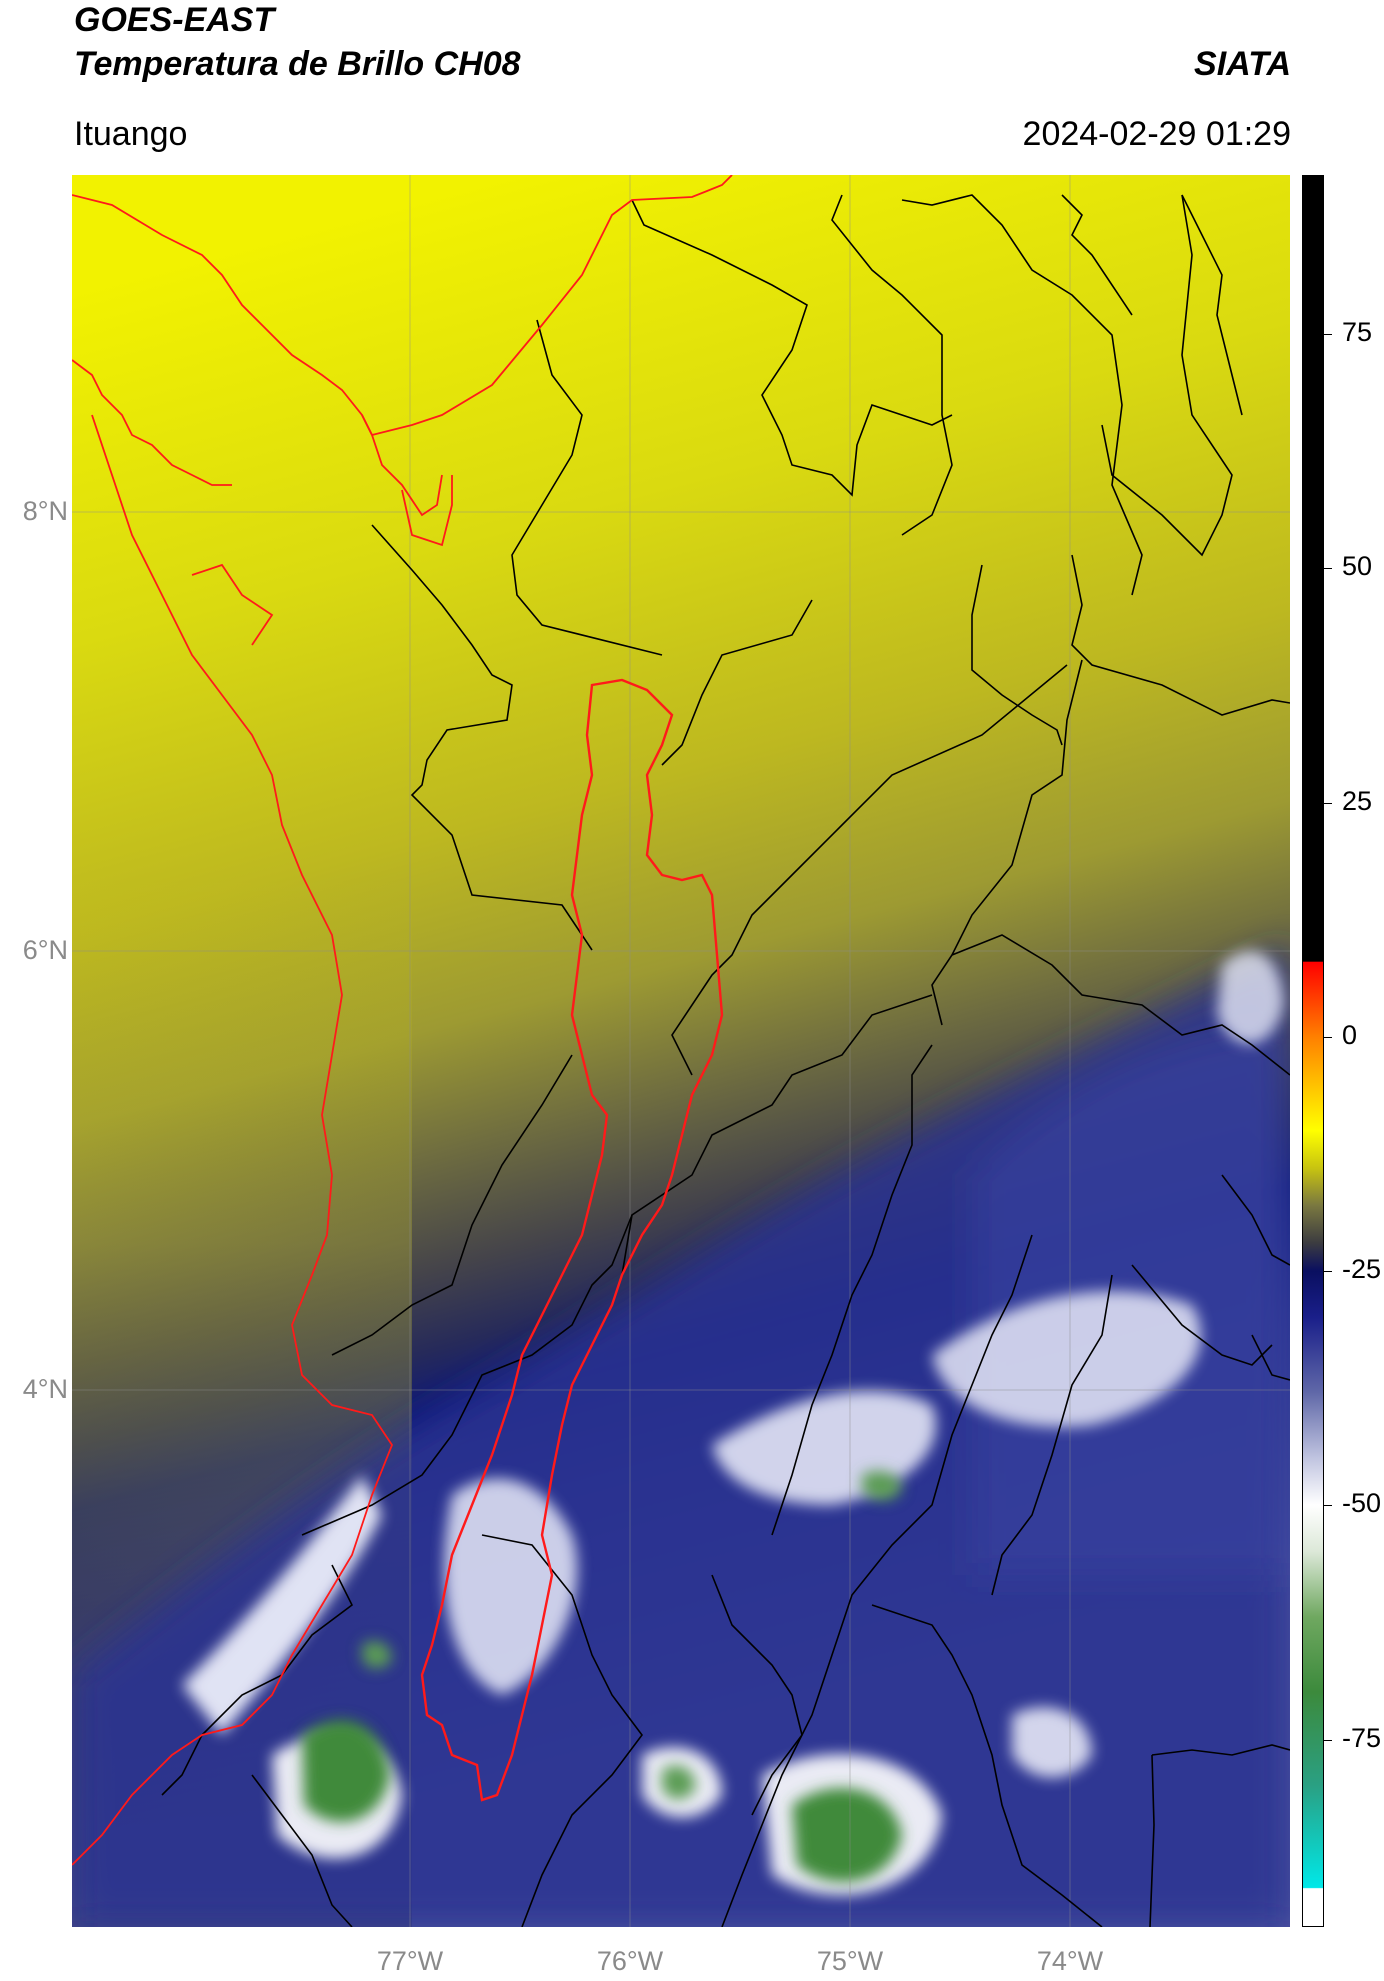 This screenshot has height=1981, width=1384. What do you see at coordinates (297, 64) in the screenshot?
I see `product-title: Temperatura de Brillo CH08` at bounding box center [297, 64].